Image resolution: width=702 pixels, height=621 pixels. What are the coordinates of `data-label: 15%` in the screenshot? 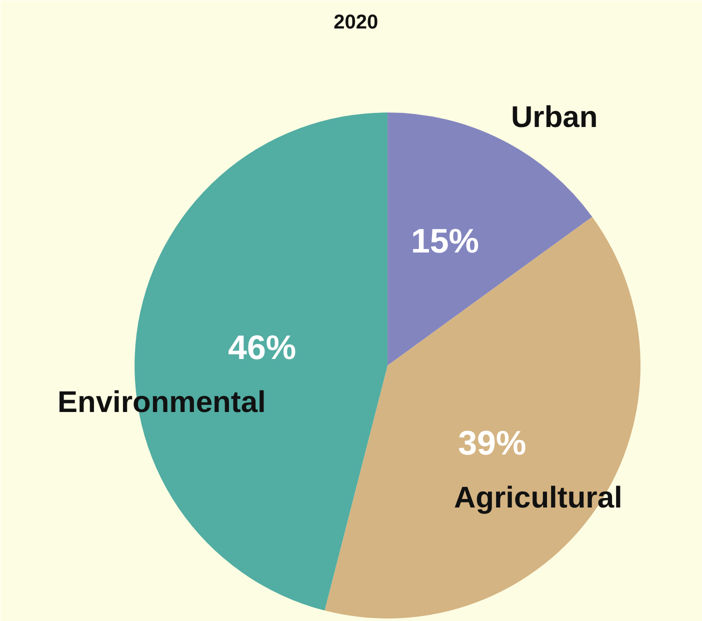 It's located at (445, 241).